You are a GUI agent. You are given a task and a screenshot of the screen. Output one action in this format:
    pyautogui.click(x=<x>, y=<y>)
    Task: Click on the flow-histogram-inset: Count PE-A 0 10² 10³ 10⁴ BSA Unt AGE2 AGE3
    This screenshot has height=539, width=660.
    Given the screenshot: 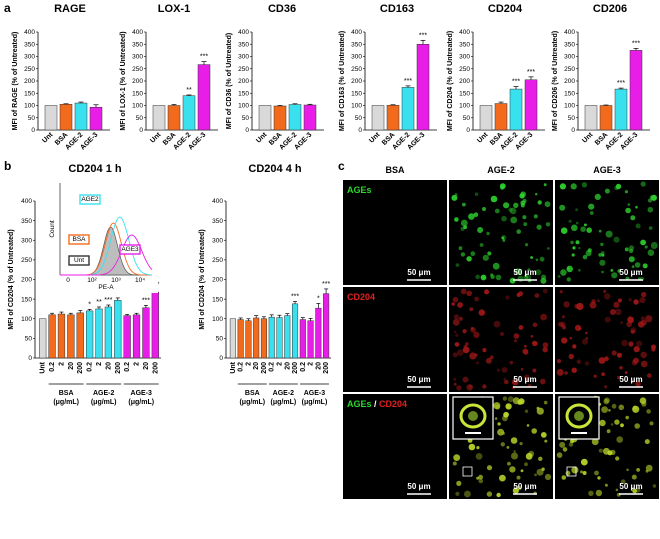 What is the action you would take?
    pyautogui.click(x=98, y=237)
    